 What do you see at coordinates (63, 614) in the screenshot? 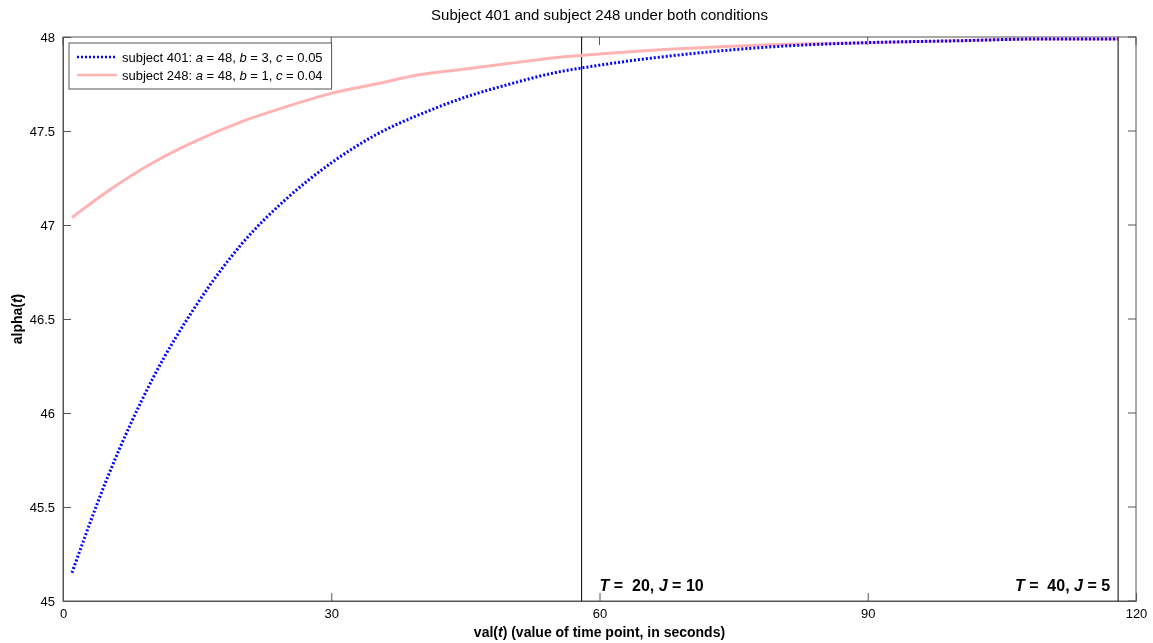
I see `x-tick-label: 0` at bounding box center [63, 614].